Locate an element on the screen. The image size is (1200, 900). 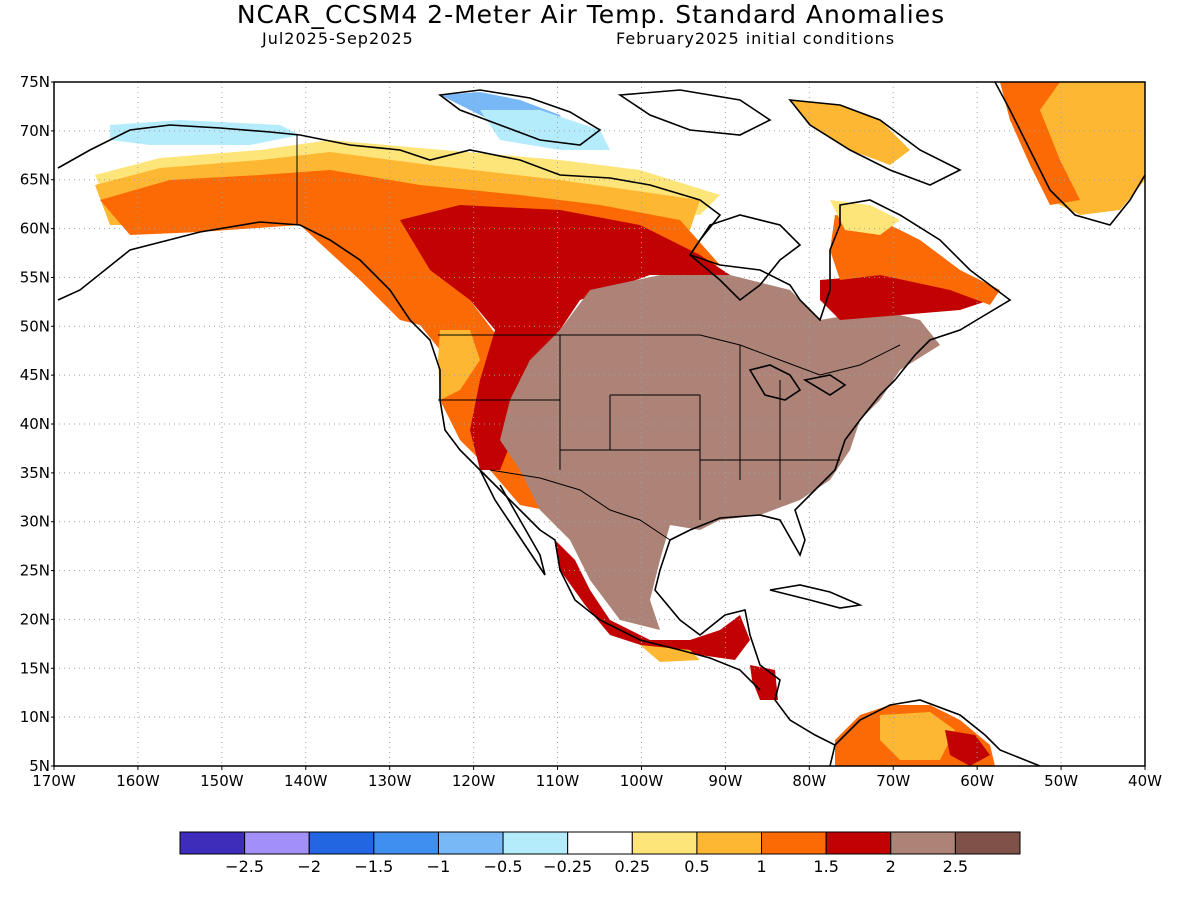
lat-label: 45N is located at coordinates (35, 375).